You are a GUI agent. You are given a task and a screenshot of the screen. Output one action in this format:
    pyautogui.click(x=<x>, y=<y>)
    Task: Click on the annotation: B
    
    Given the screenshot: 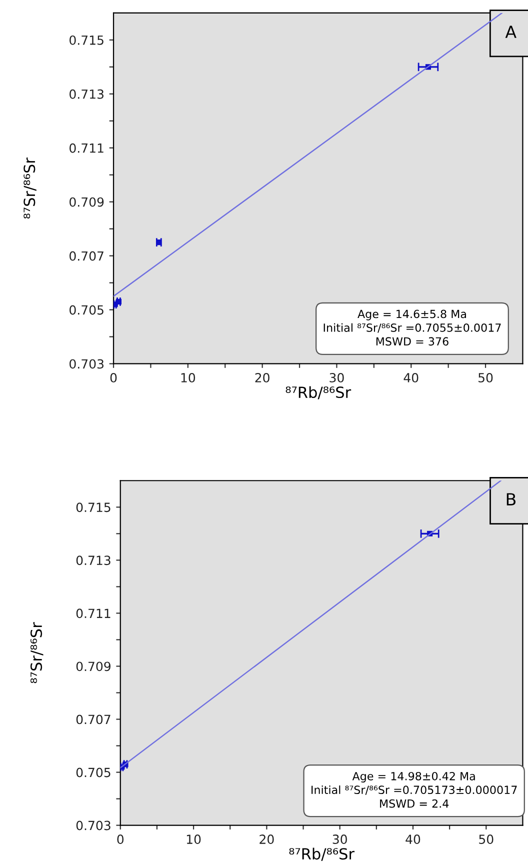 What is the action you would take?
    pyautogui.click(x=511, y=499)
    